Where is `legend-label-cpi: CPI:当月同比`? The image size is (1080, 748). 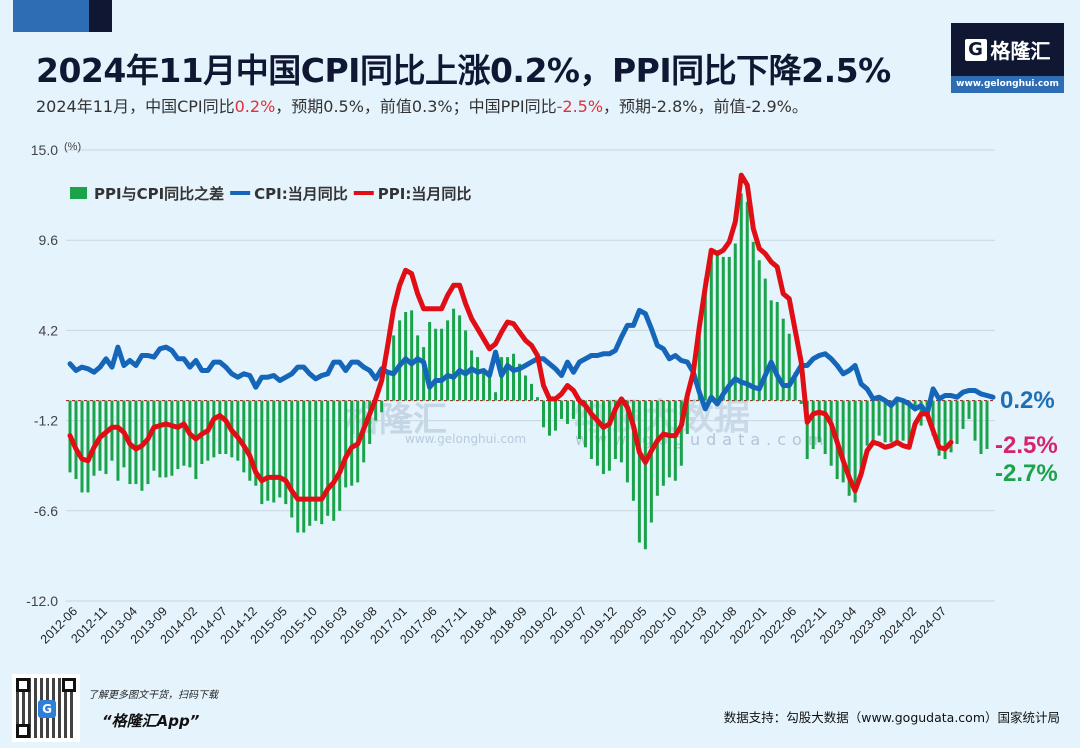 legend-label-cpi: CPI:当月同比 is located at coordinates (301, 194).